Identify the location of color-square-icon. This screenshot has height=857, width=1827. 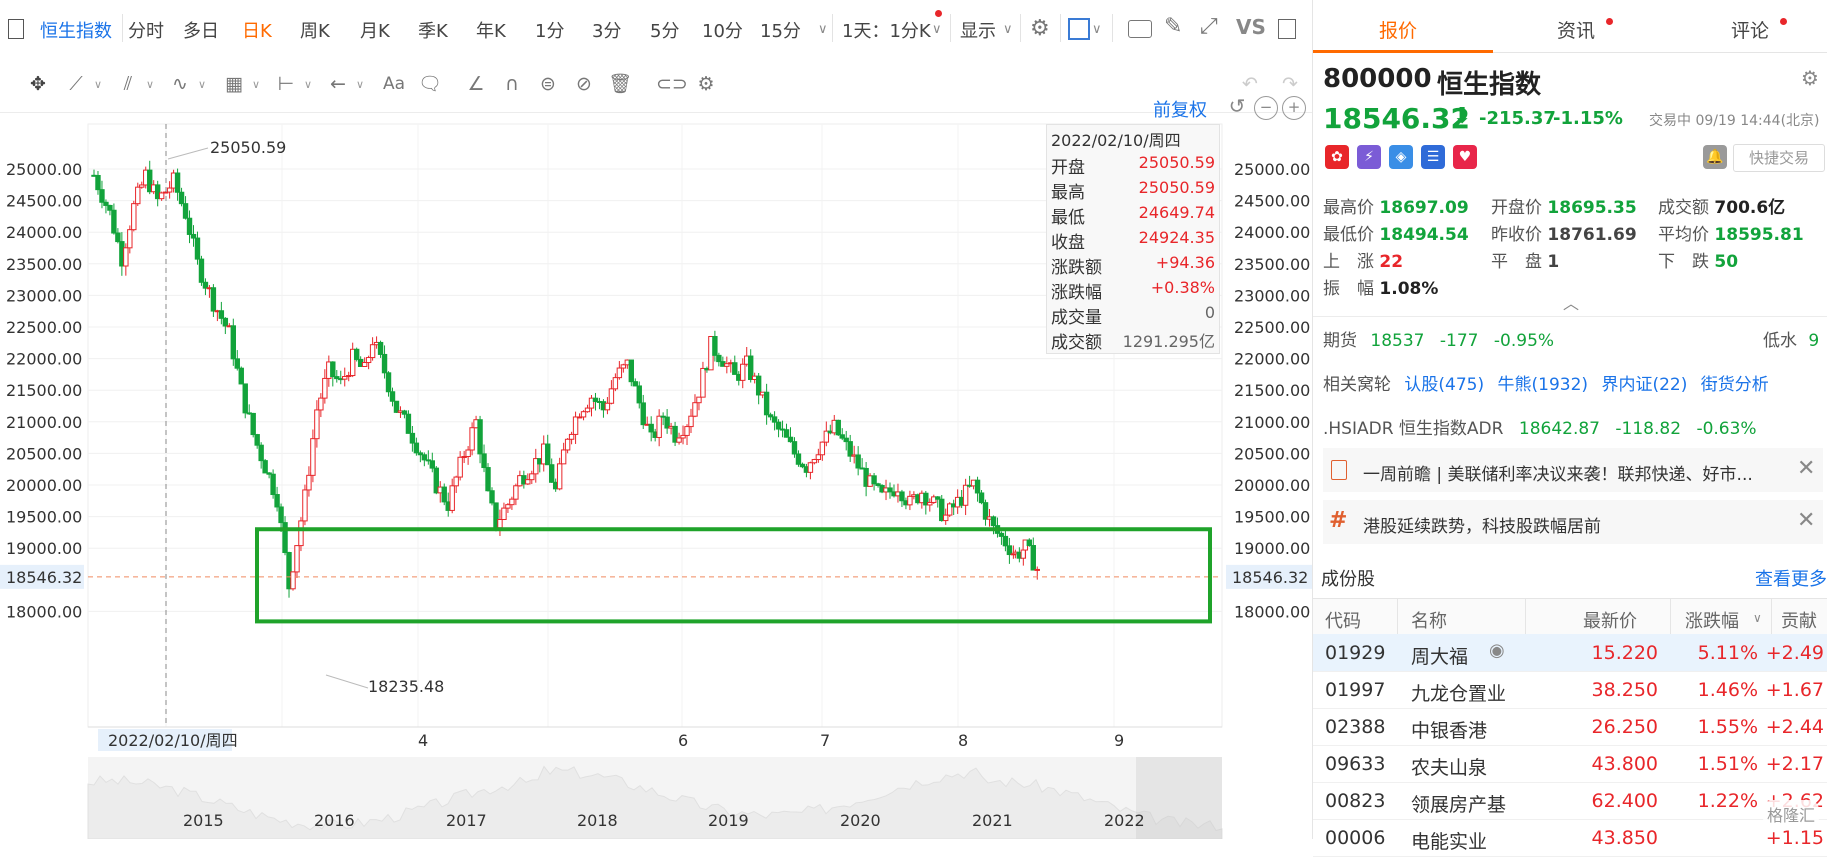
(1079, 29).